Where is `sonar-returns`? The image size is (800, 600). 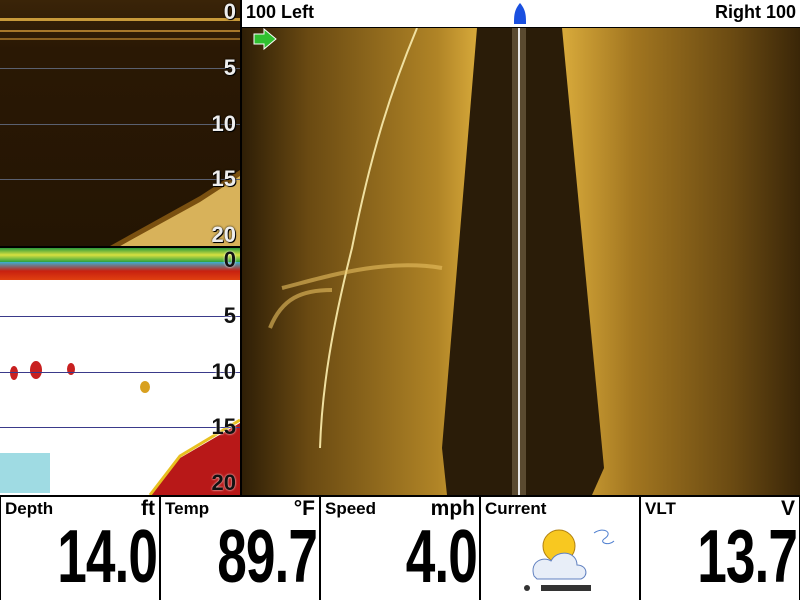 sonar-returns is located at coordinates (120, 428).